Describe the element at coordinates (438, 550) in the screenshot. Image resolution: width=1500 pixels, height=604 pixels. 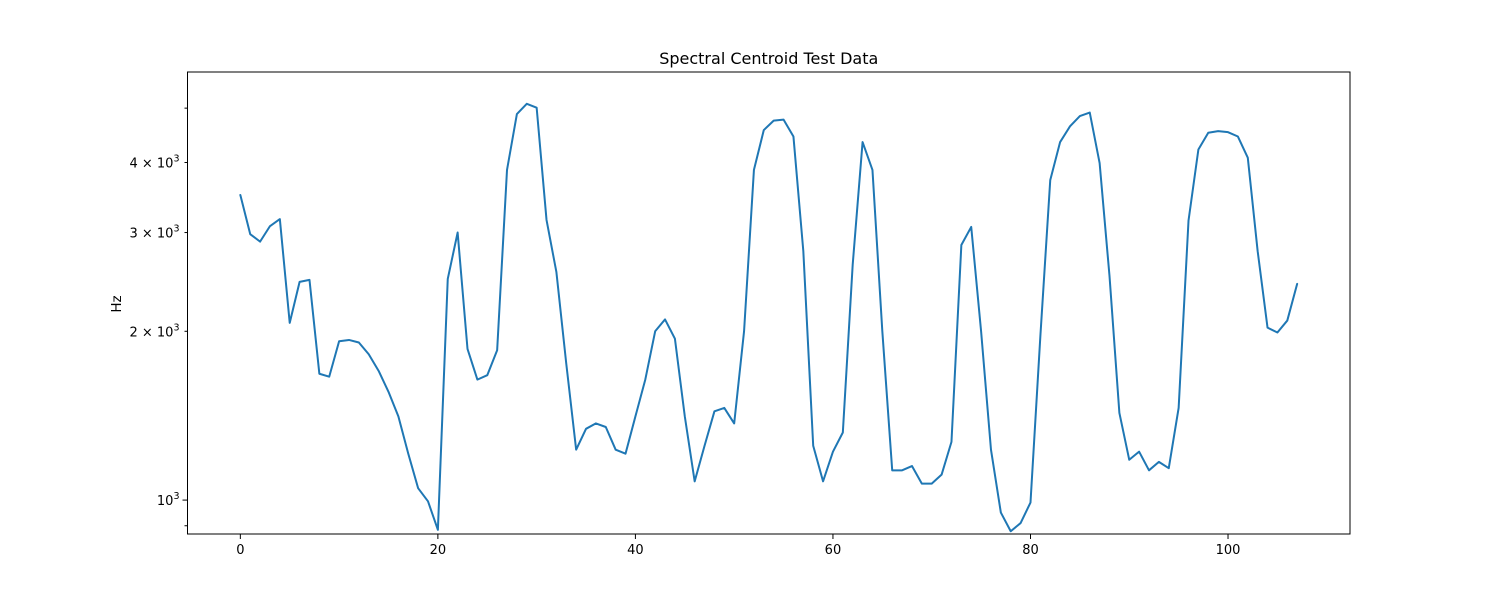
I see `x-tick-label: 20` at that location.